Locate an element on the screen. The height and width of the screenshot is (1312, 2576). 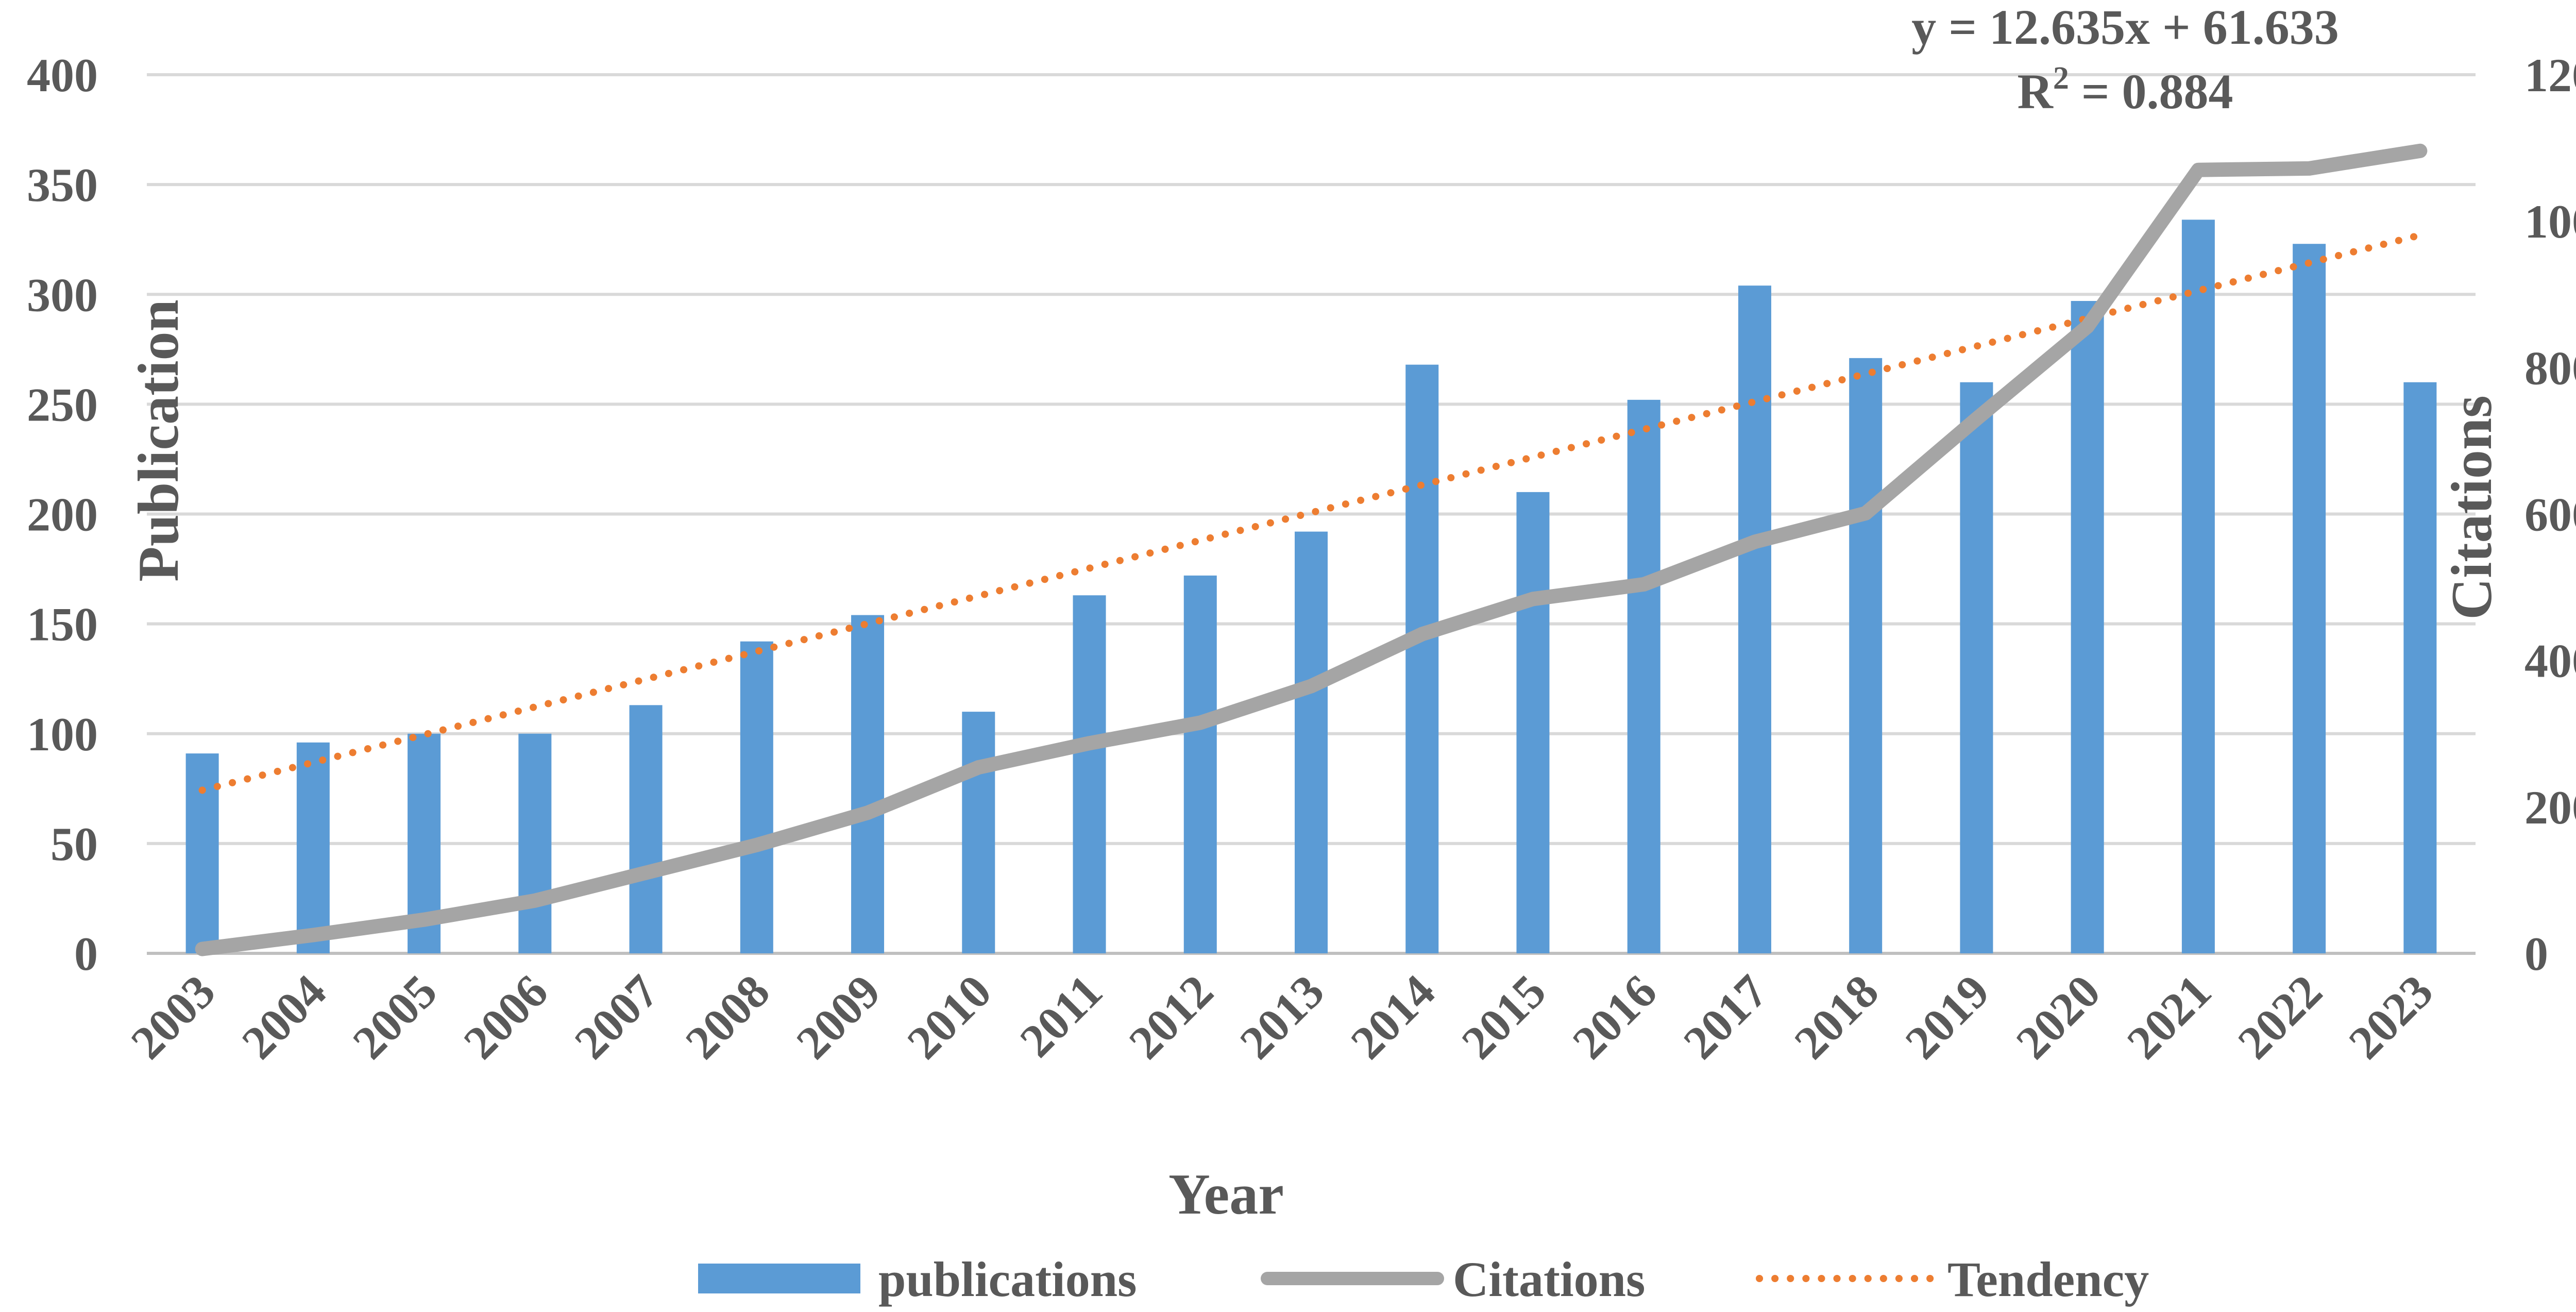
x-tick-label: 2006 is located at coordinates (505, 1017).